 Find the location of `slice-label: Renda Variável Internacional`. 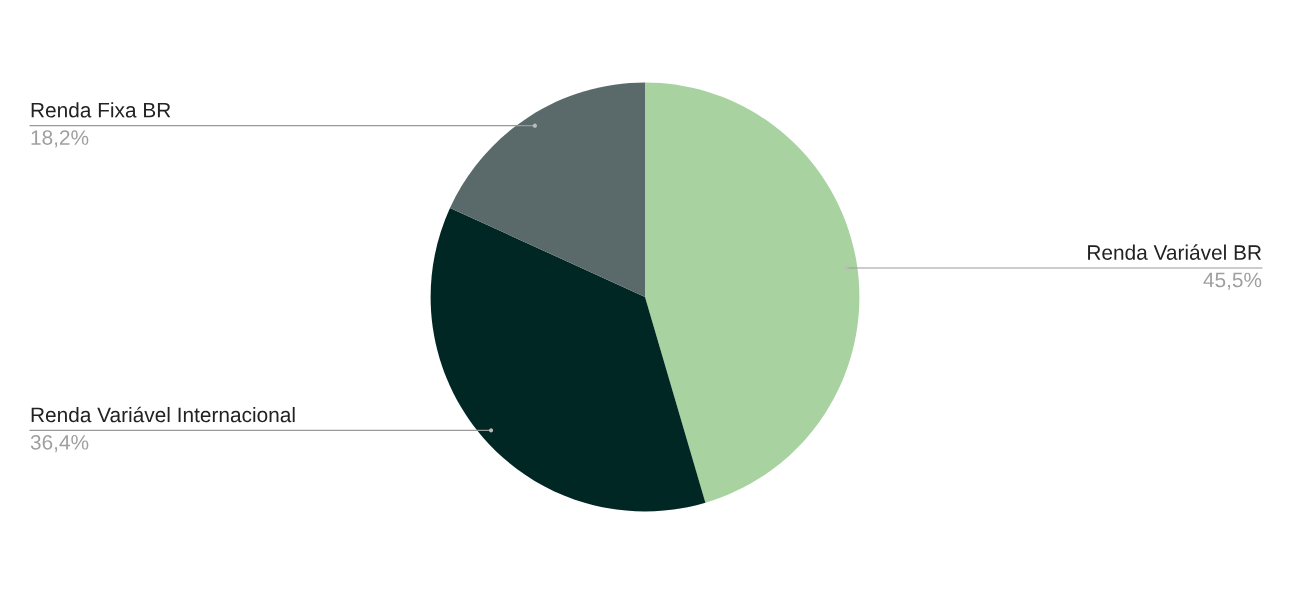

slice-label: Renda Variável Internacional is located at coordinates (163, 414).